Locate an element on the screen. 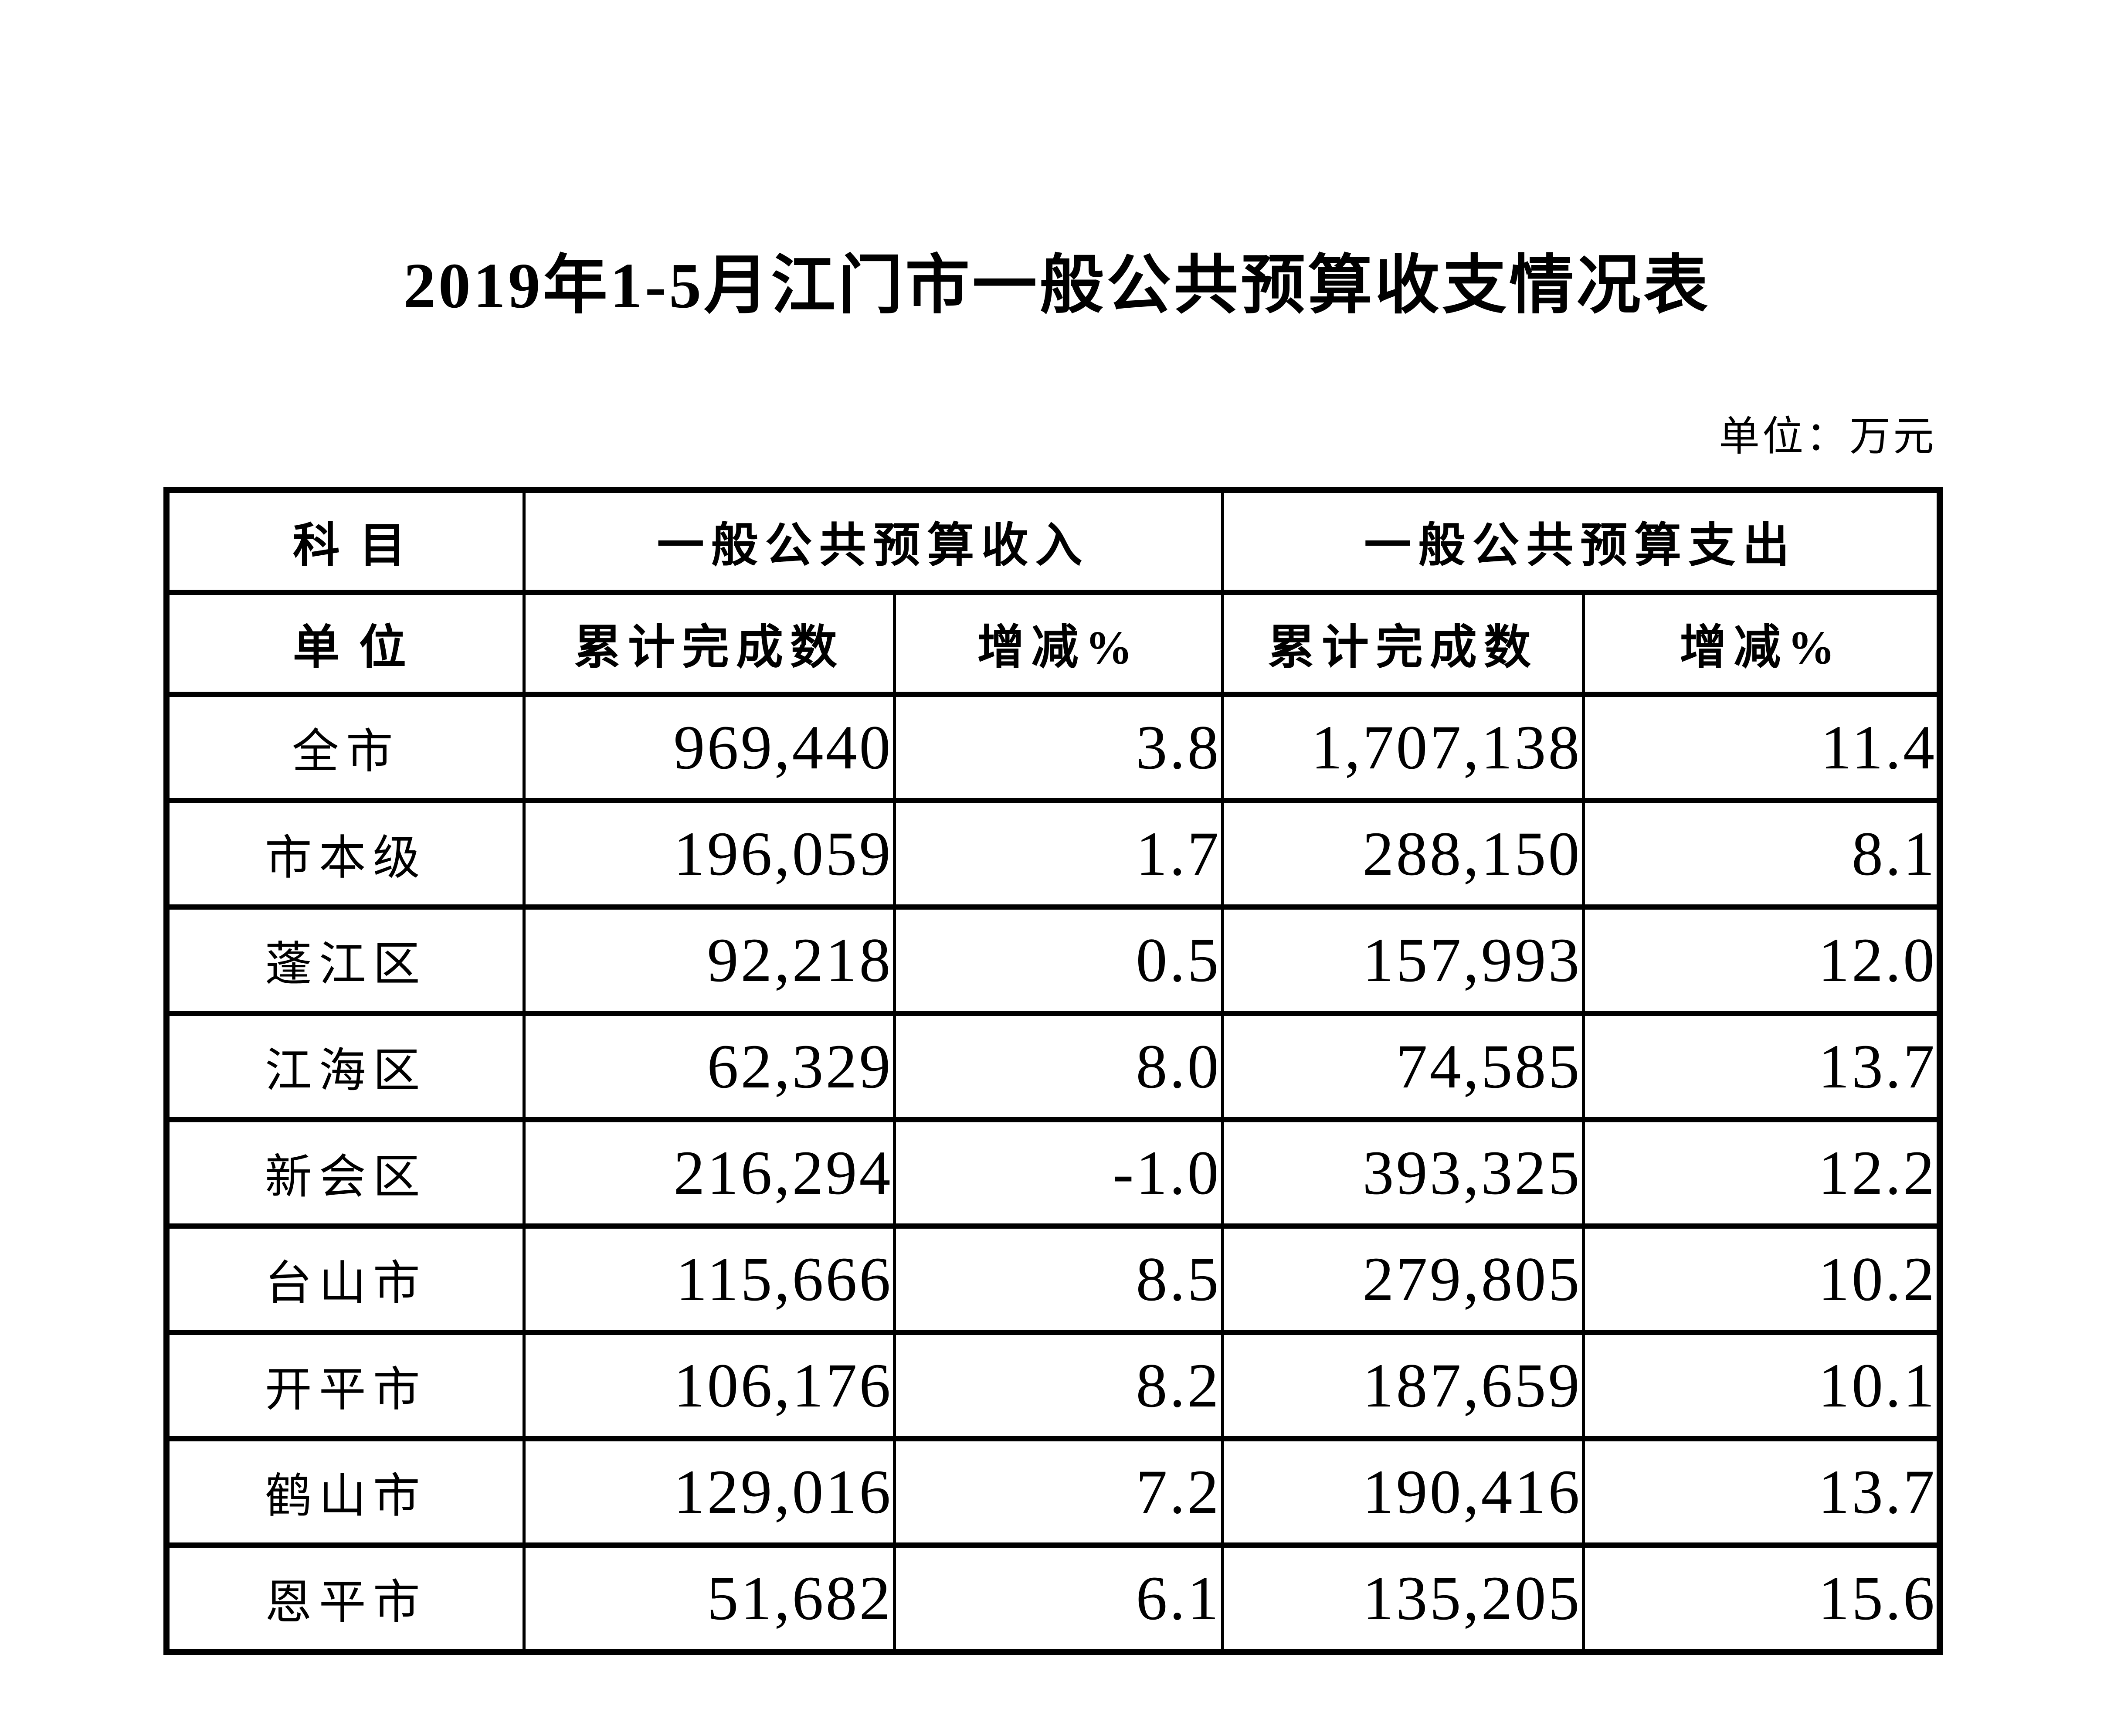 The width and height of the screenshot is (2114, 1736). income-change-cell: 7.2 is located at coordinates (1058, 1492).